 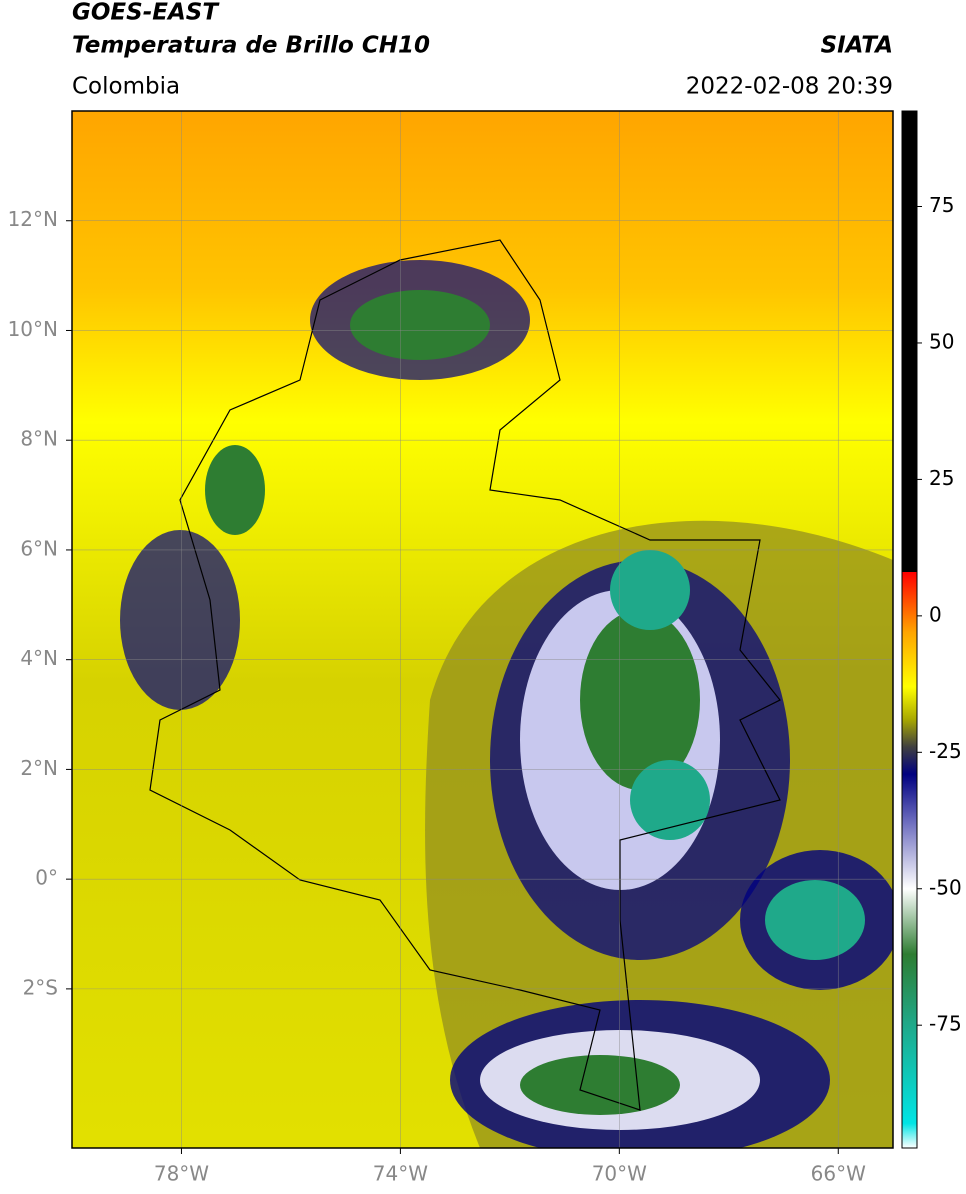 What do you see at coordinates (945, 887) in the screenshot?
I see `colorbar-tick-label: -50` at bounding box center [945, 887].